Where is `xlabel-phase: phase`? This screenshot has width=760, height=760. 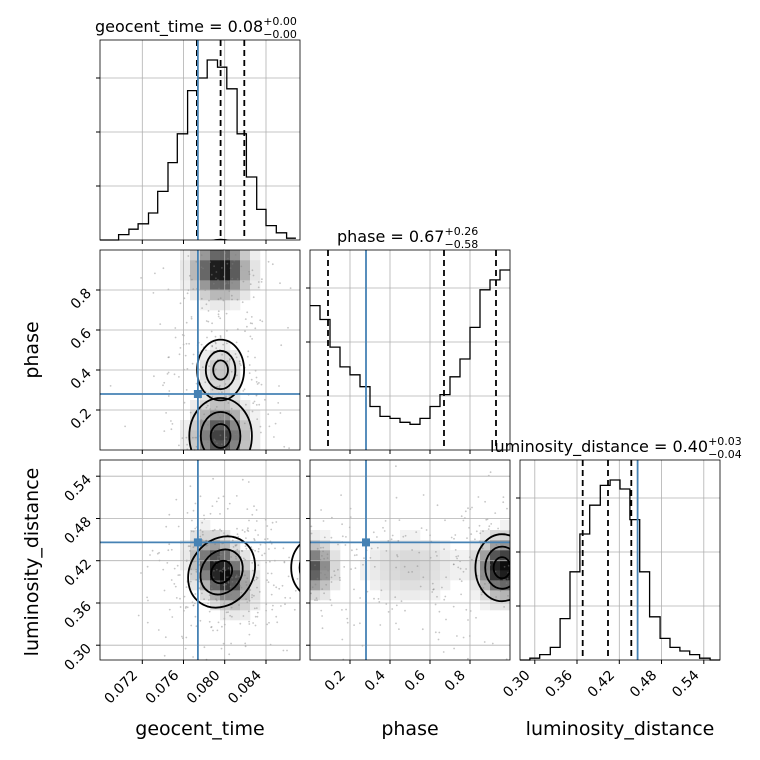 xlabel-phase: phase is located at coordinates (409, 729).